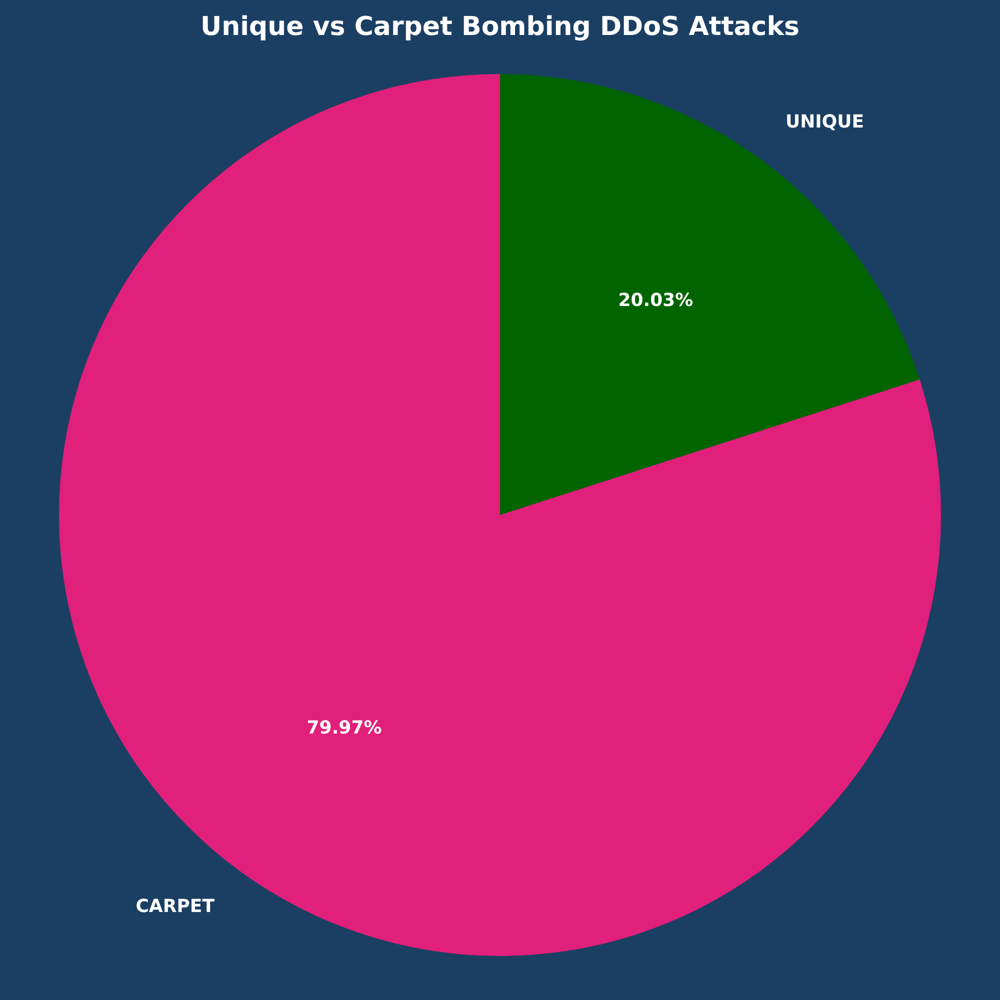  I want to click on data-label: 20.03%, so click(656, 300).